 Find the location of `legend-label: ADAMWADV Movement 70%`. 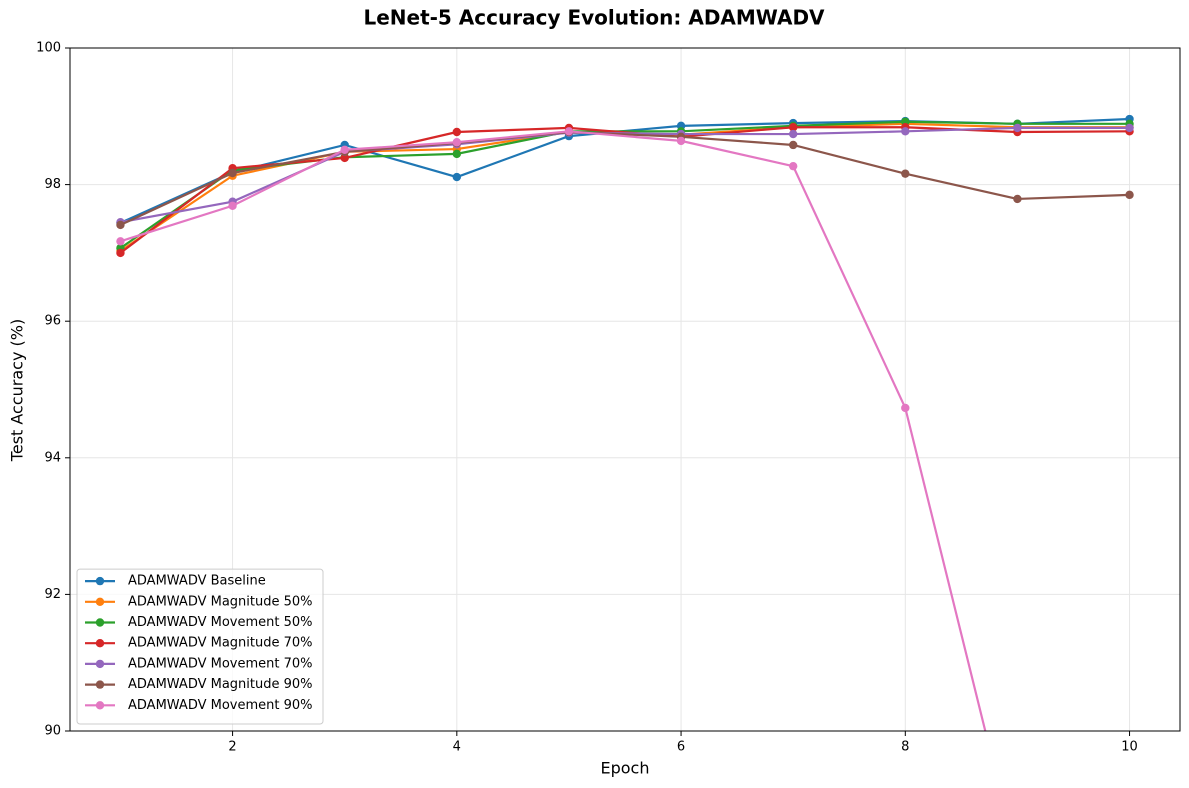

legend-label: ADAMWADV Movement 70% is located at coordinates (220, 663).